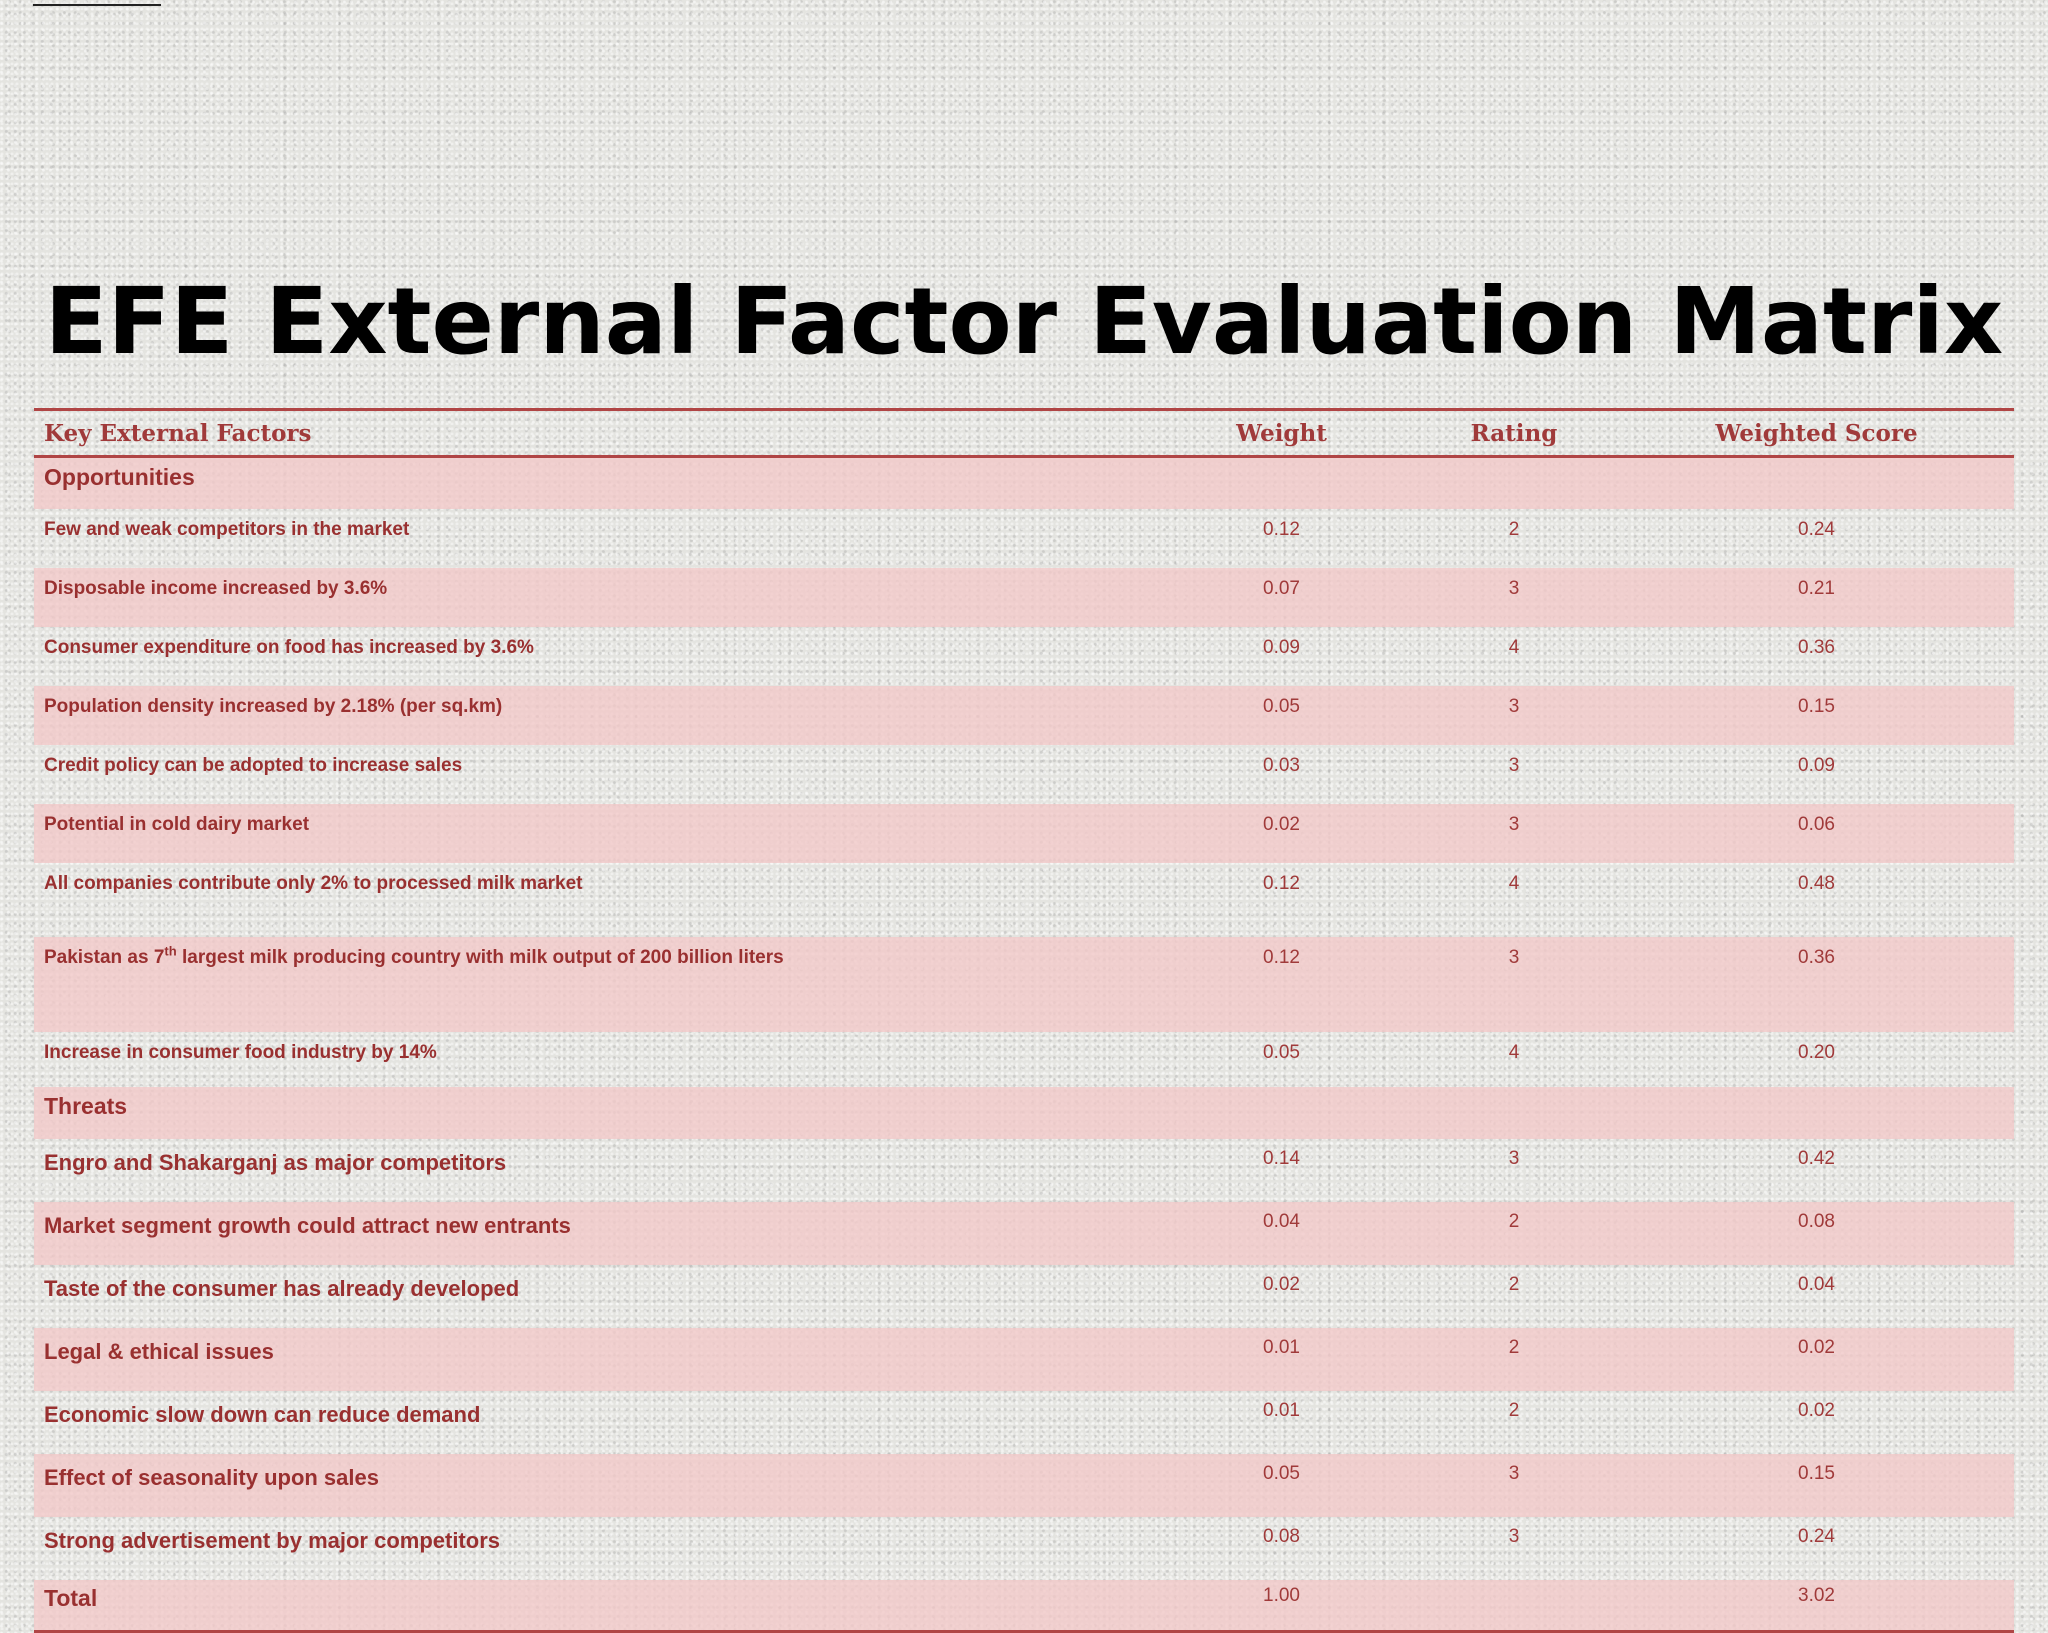  What do you see at coordinates (1816, 1052) in the screenshot?
I see `score-cell: 0.20` at bounding box center [1816, 1052].